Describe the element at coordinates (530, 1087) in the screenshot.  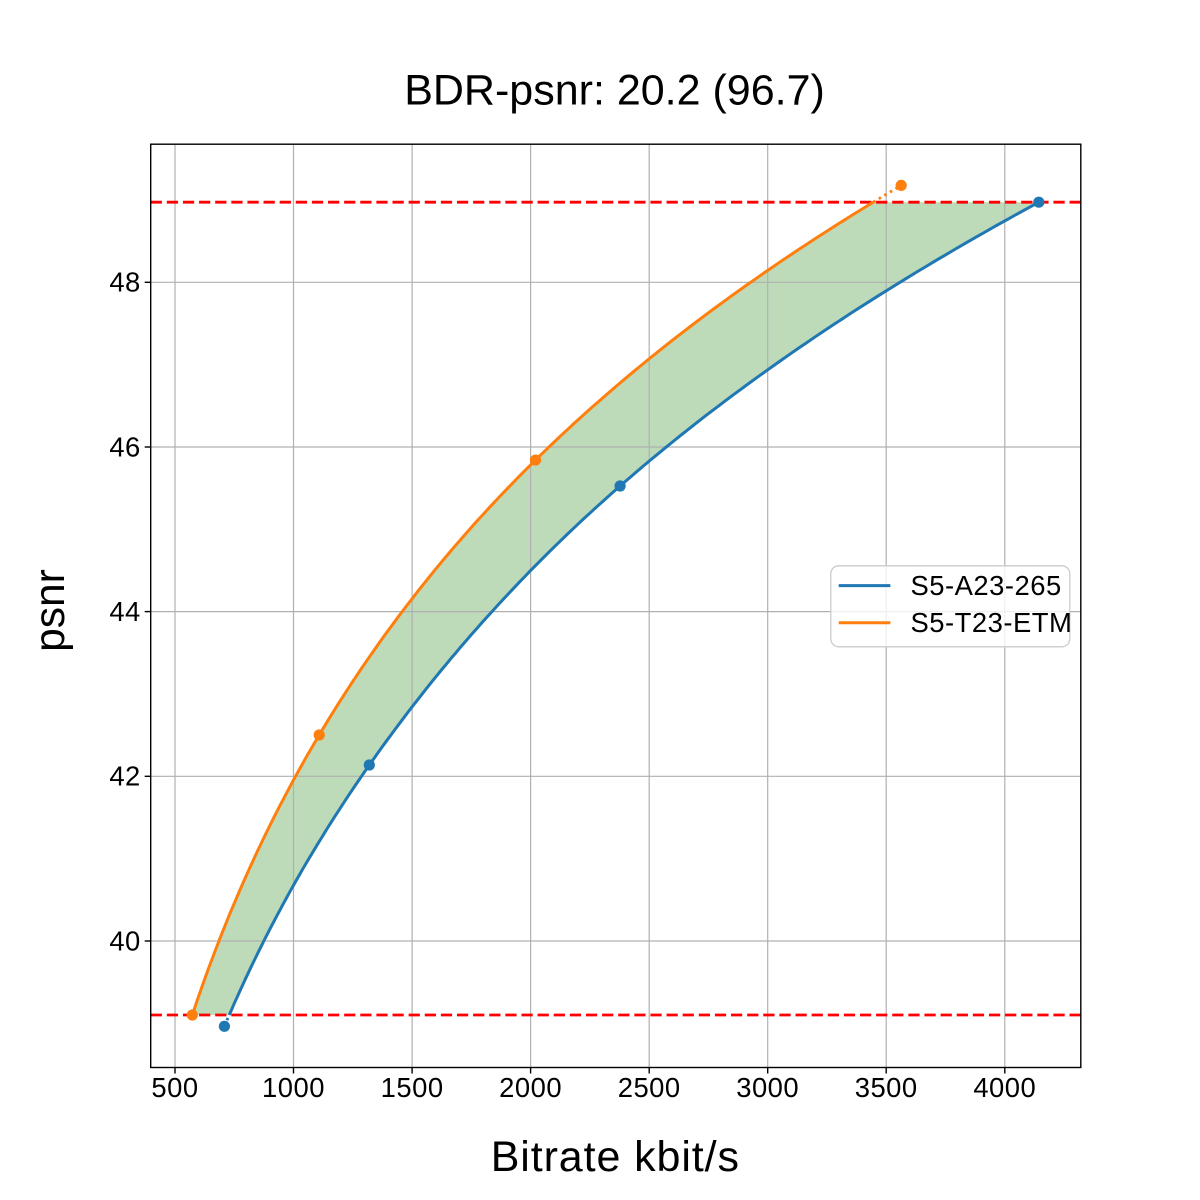
I see `svg-text: 2000` at that location.